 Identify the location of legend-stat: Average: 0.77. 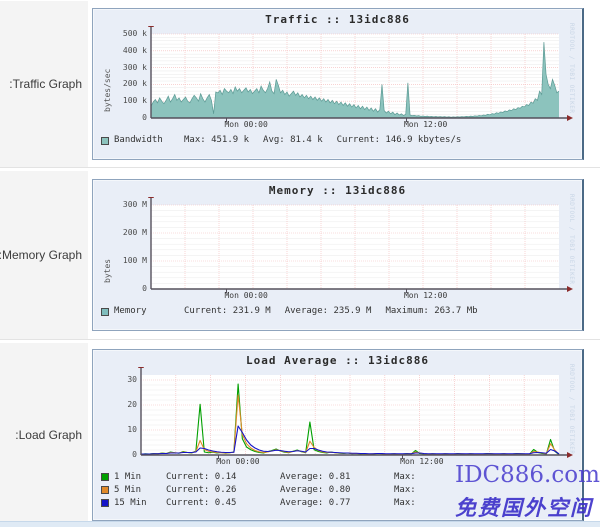
(330, 503).